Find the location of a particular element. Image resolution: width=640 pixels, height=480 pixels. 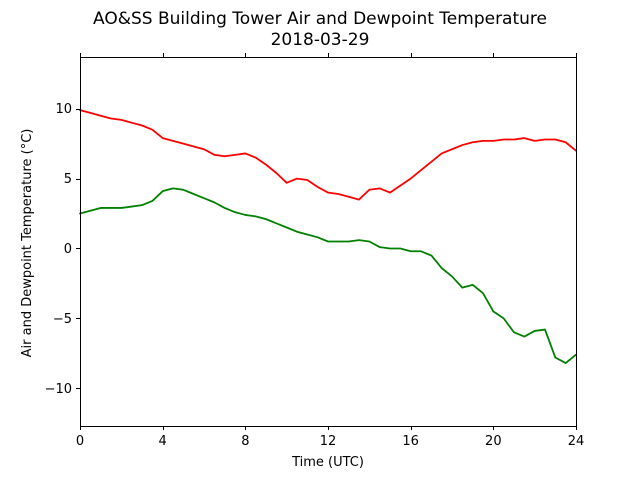

x-tick-label: 4 is located at coordinates (163, 441).